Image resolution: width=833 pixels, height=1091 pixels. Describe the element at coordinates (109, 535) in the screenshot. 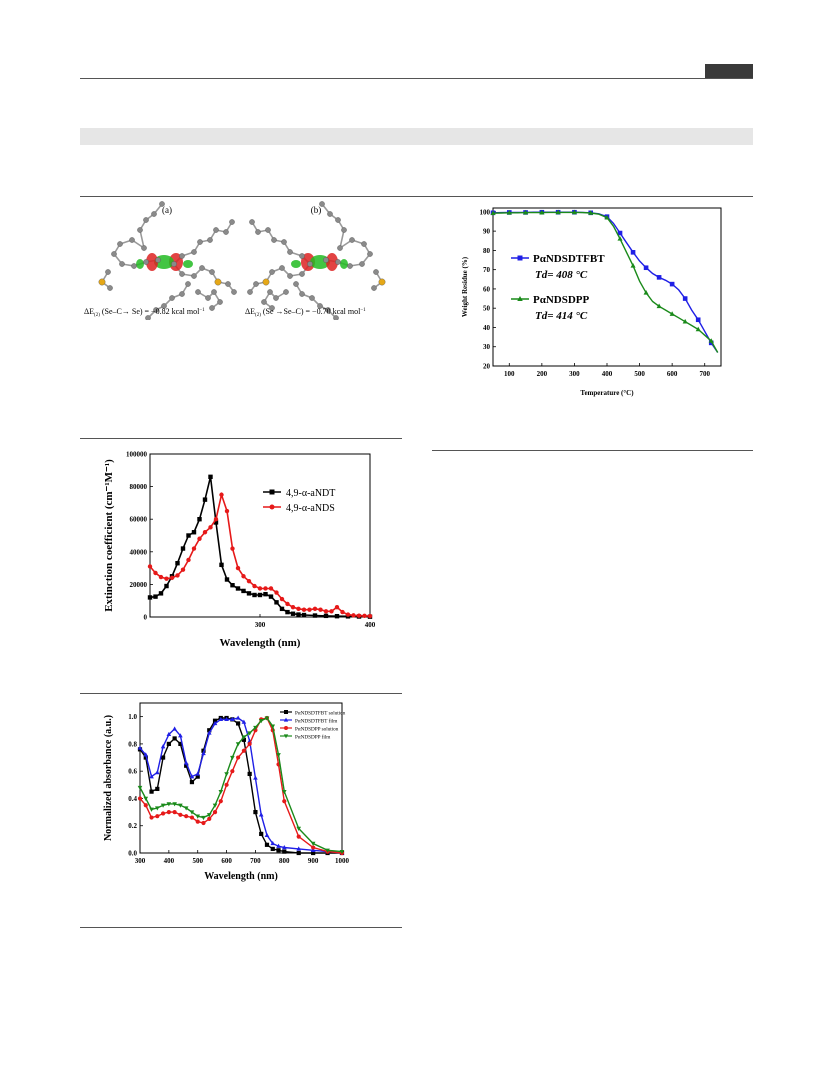

I see `y-axis-label: Extinction coefficient (cm⁻¹M⁻¹)` at that location.